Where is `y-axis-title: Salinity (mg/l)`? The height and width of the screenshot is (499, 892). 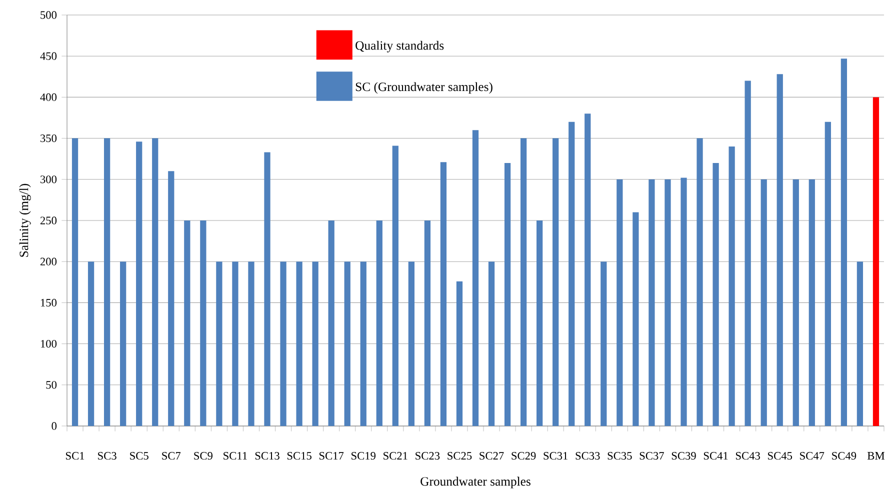 y-axis-title: Salinity (mg/l) is located at coordinates (25, 220).